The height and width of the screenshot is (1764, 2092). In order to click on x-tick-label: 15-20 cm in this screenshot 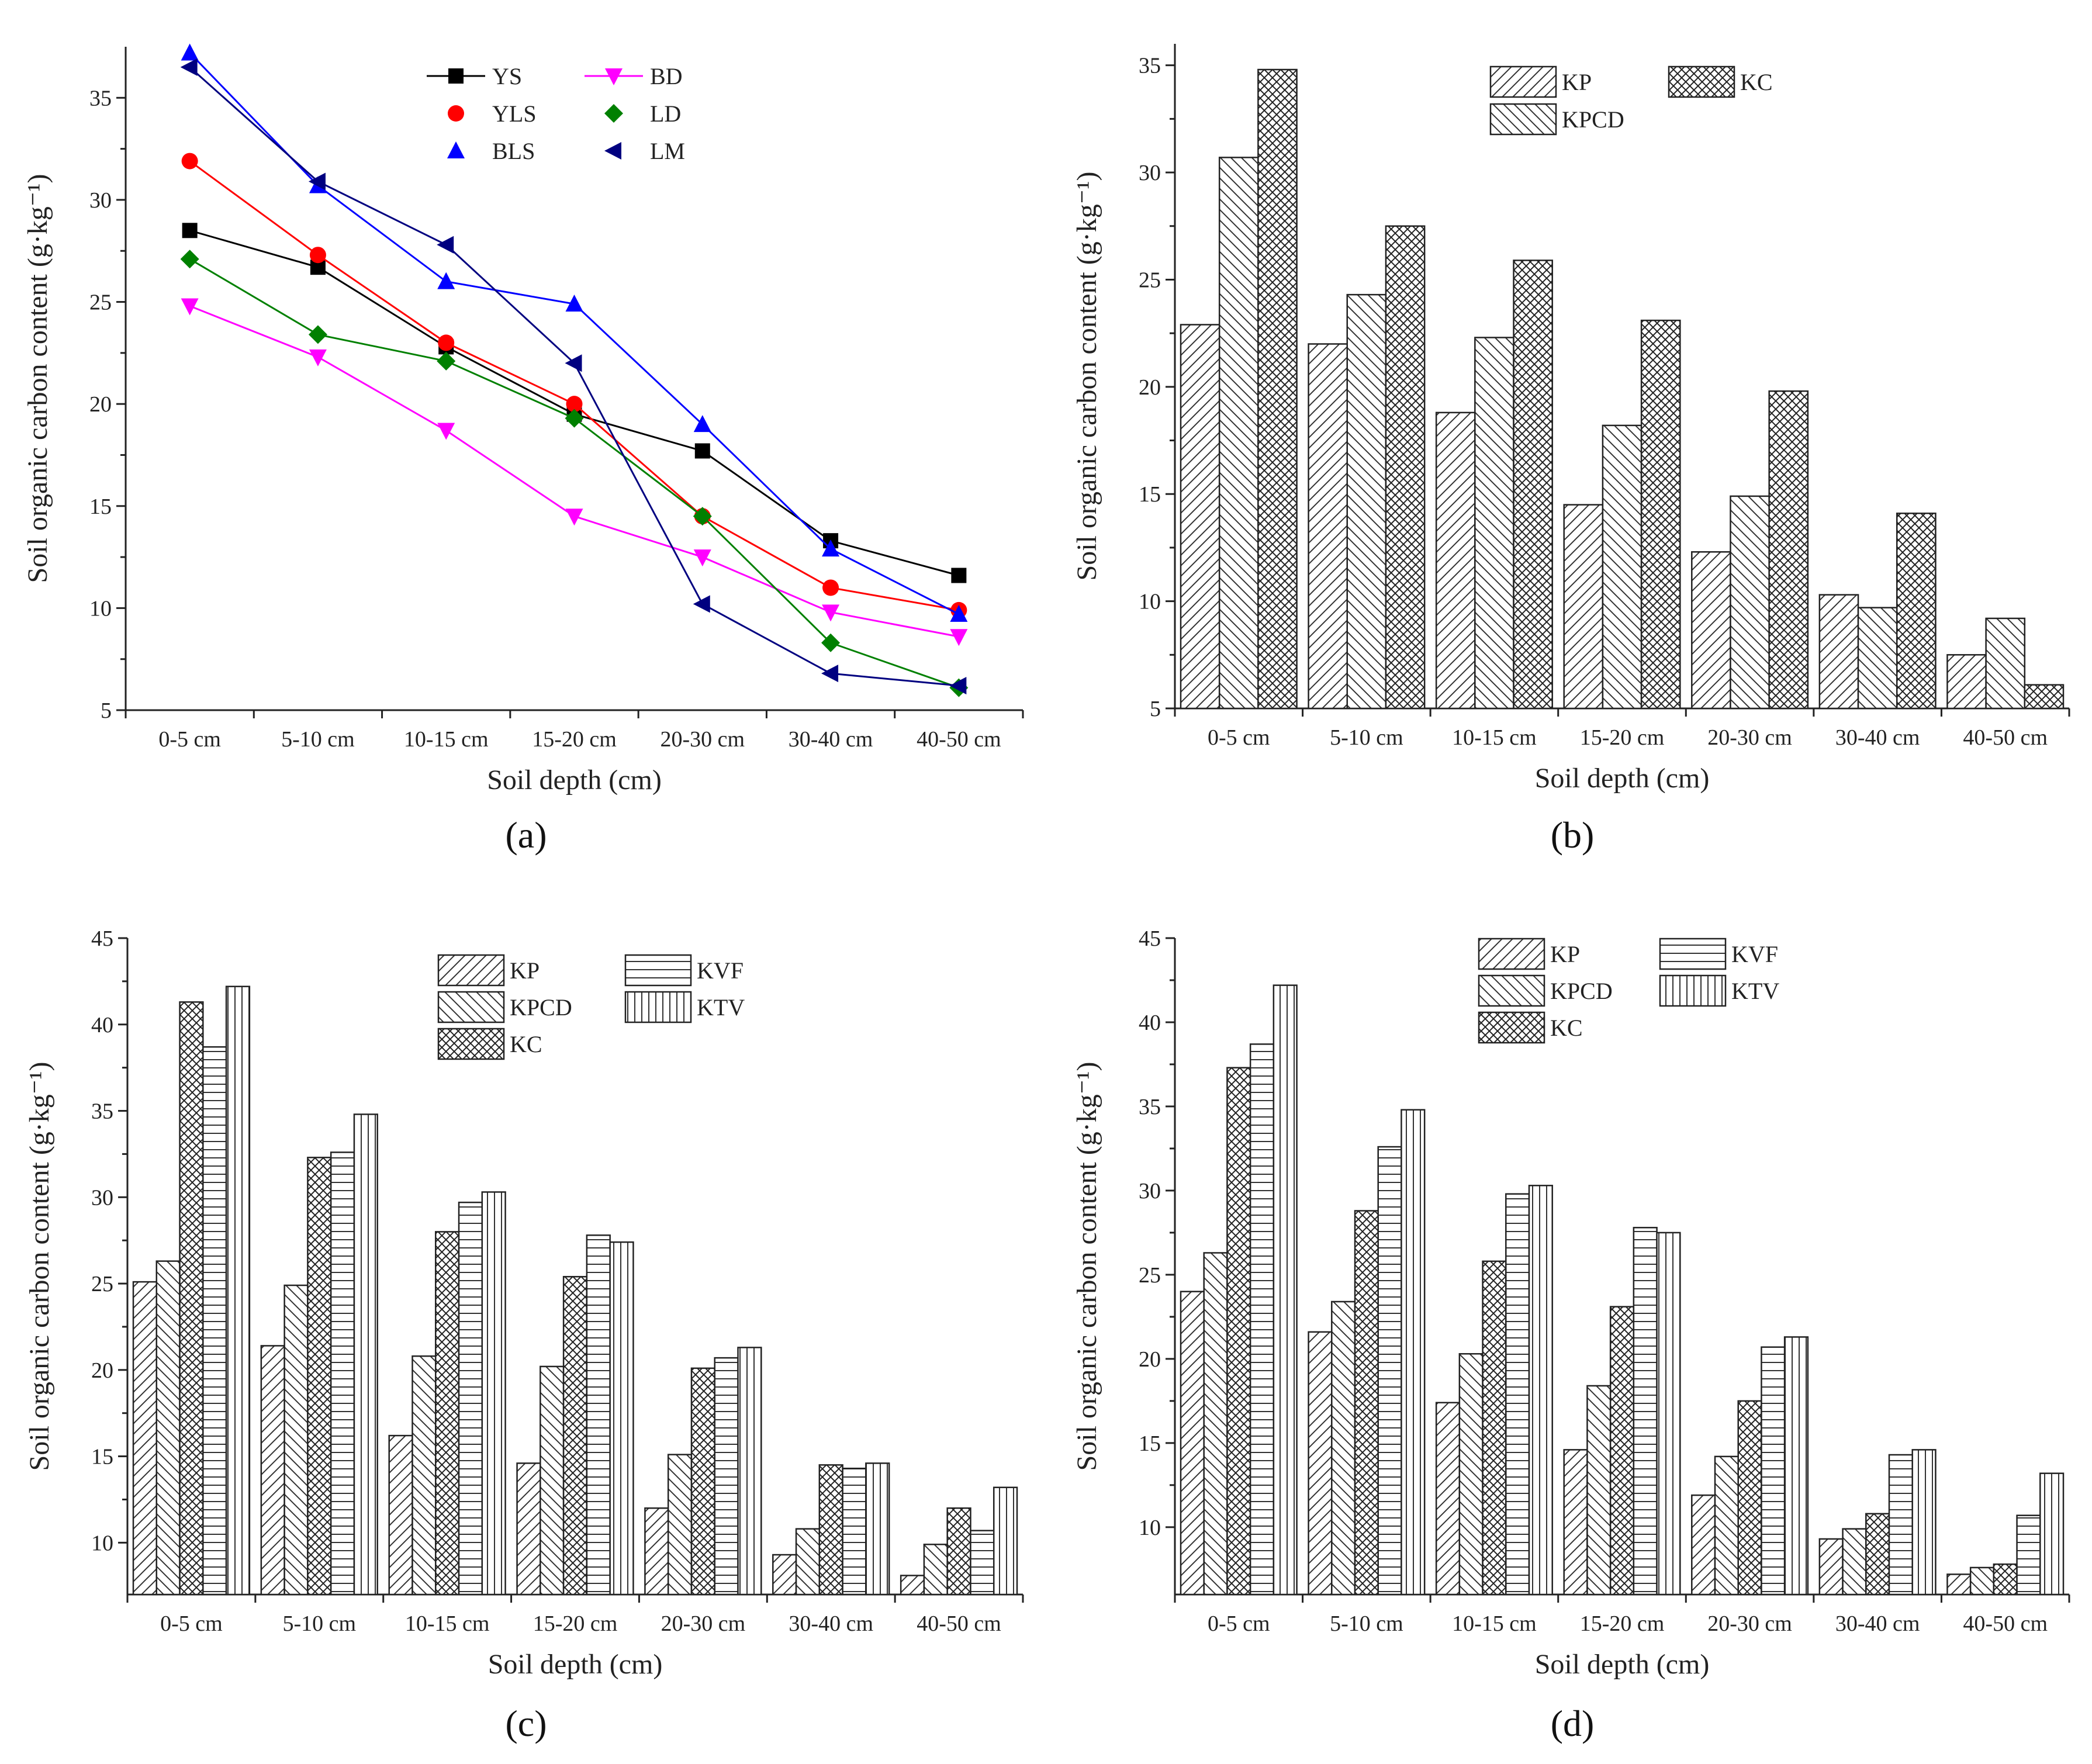, I will do `click(1622, 737)`.